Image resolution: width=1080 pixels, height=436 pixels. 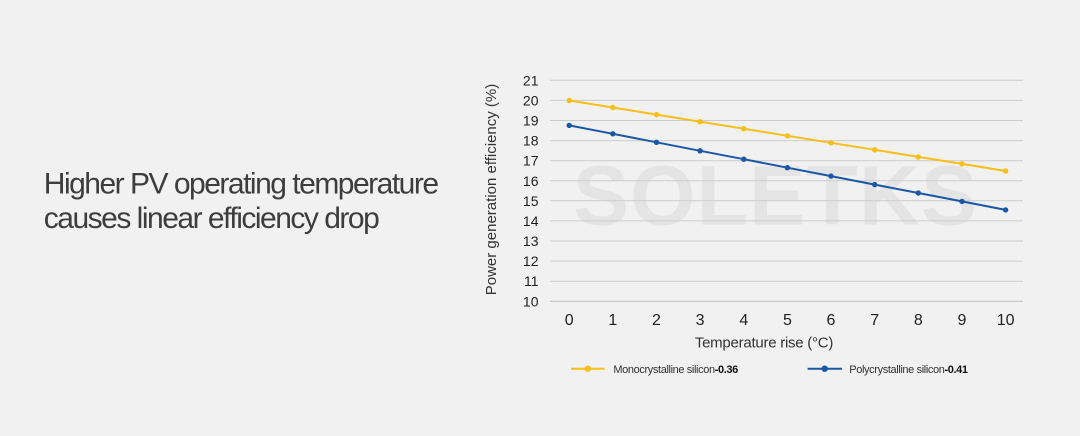 I want to click on svg-text:Higher PV operating temperatur: Higher PV operating temperature, so click(x=241, y=183).